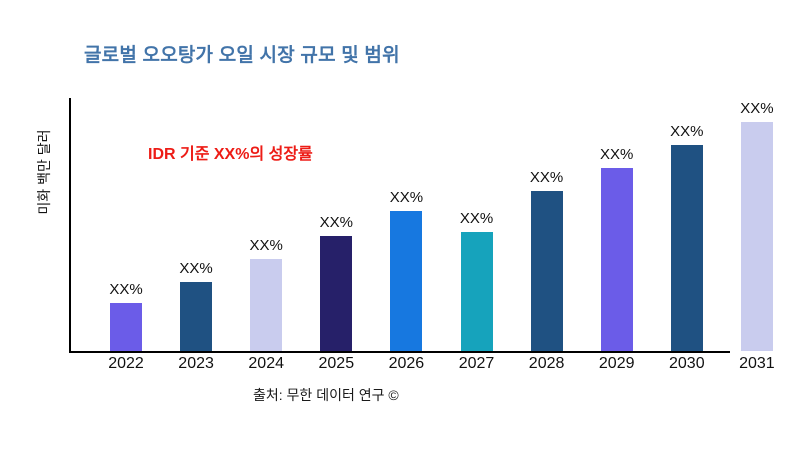 This screenshot has height=450, width=800. I want to click on bar-2030, so click(686, 248).